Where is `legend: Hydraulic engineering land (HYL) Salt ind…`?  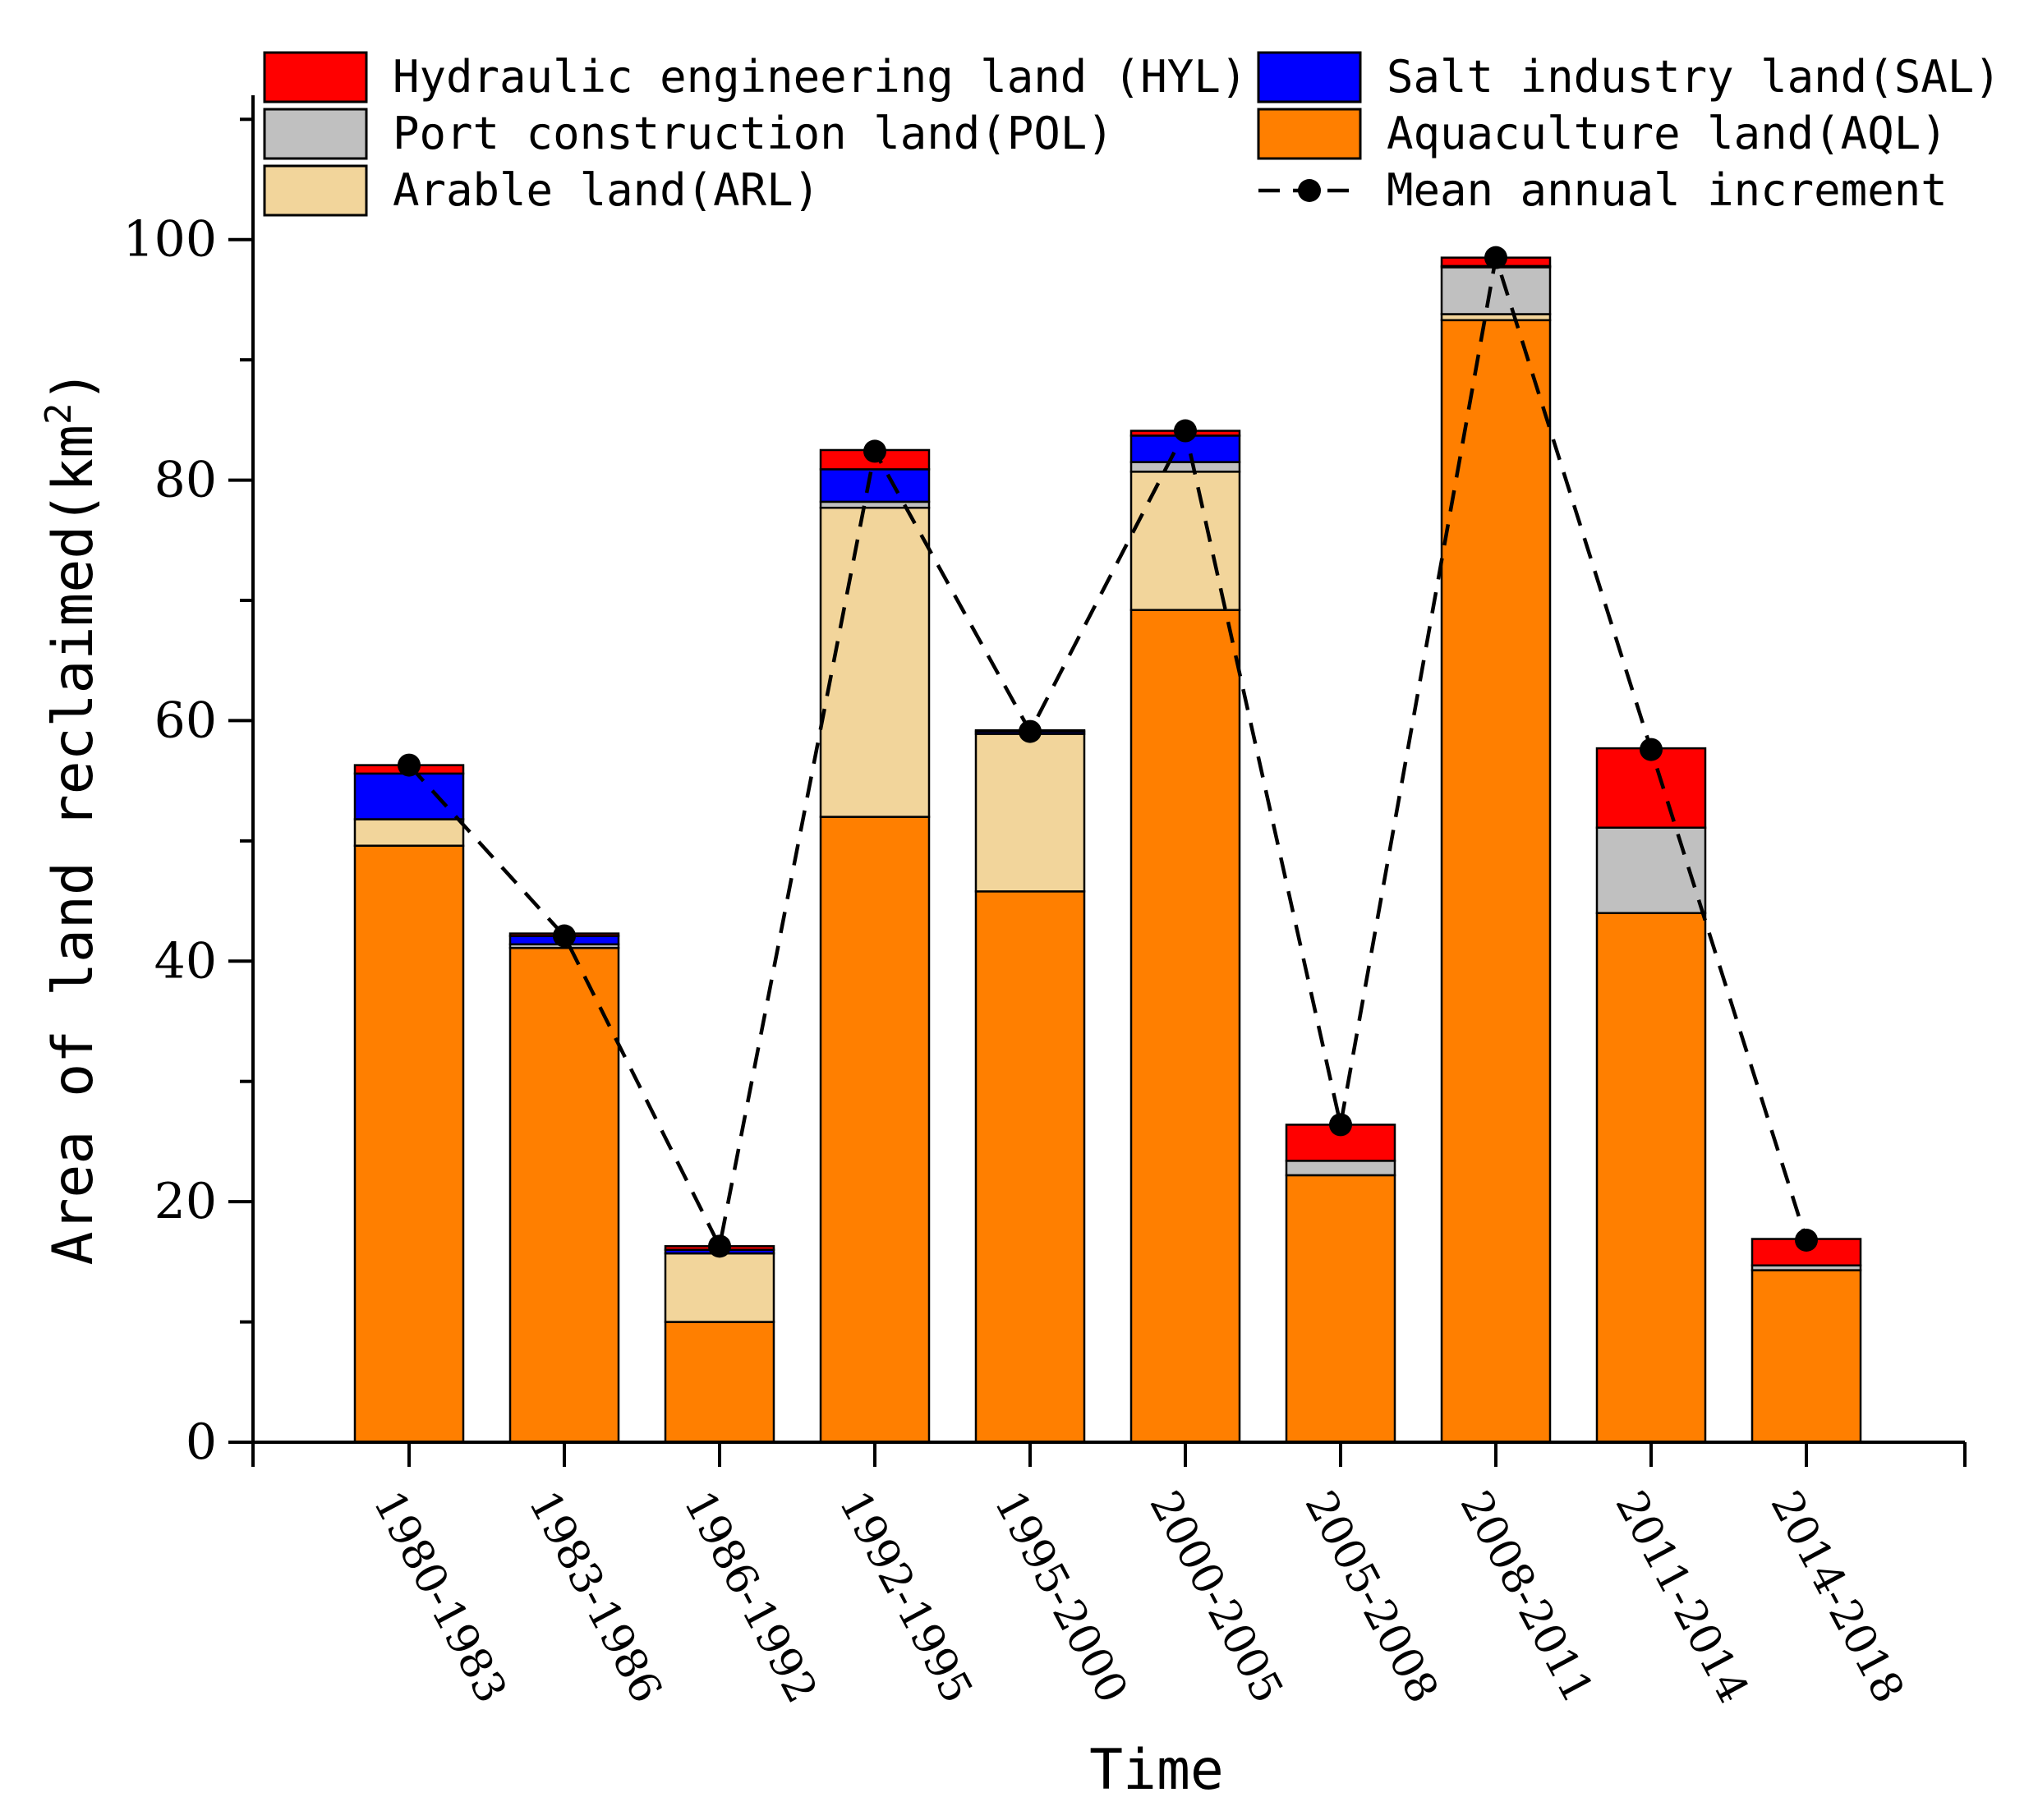
legend: Hydraulic engineering land (HYL) Salt ind… is located at coordinates (1132, 134).